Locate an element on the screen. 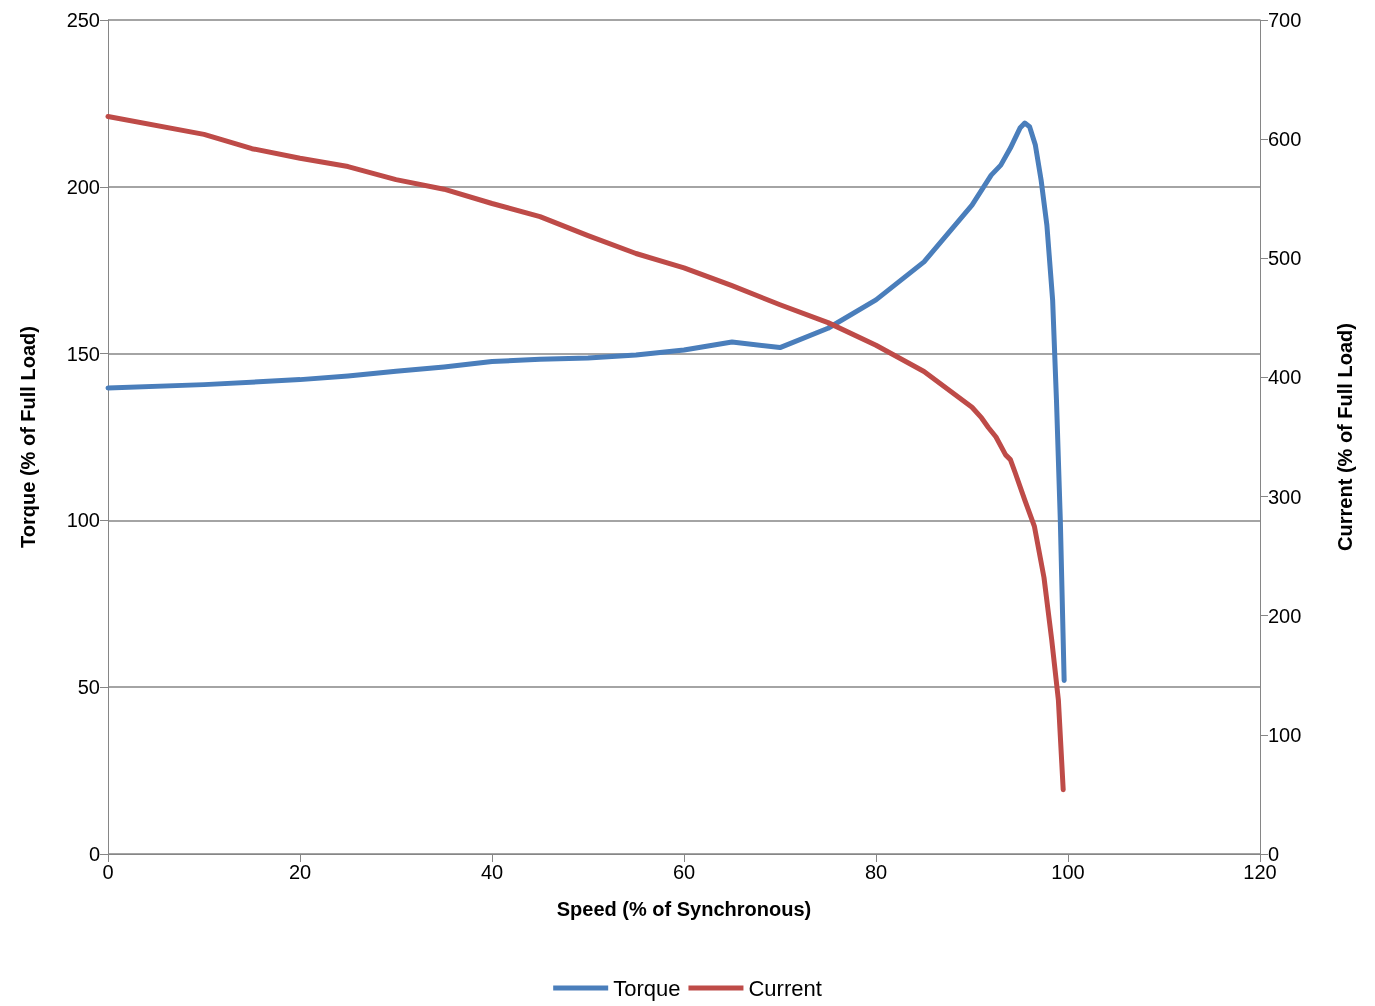 Image resolution: width=1375 pixels, height=1006 pixels. y2-tick-label: 600 is located at coordinates (1285, 139).